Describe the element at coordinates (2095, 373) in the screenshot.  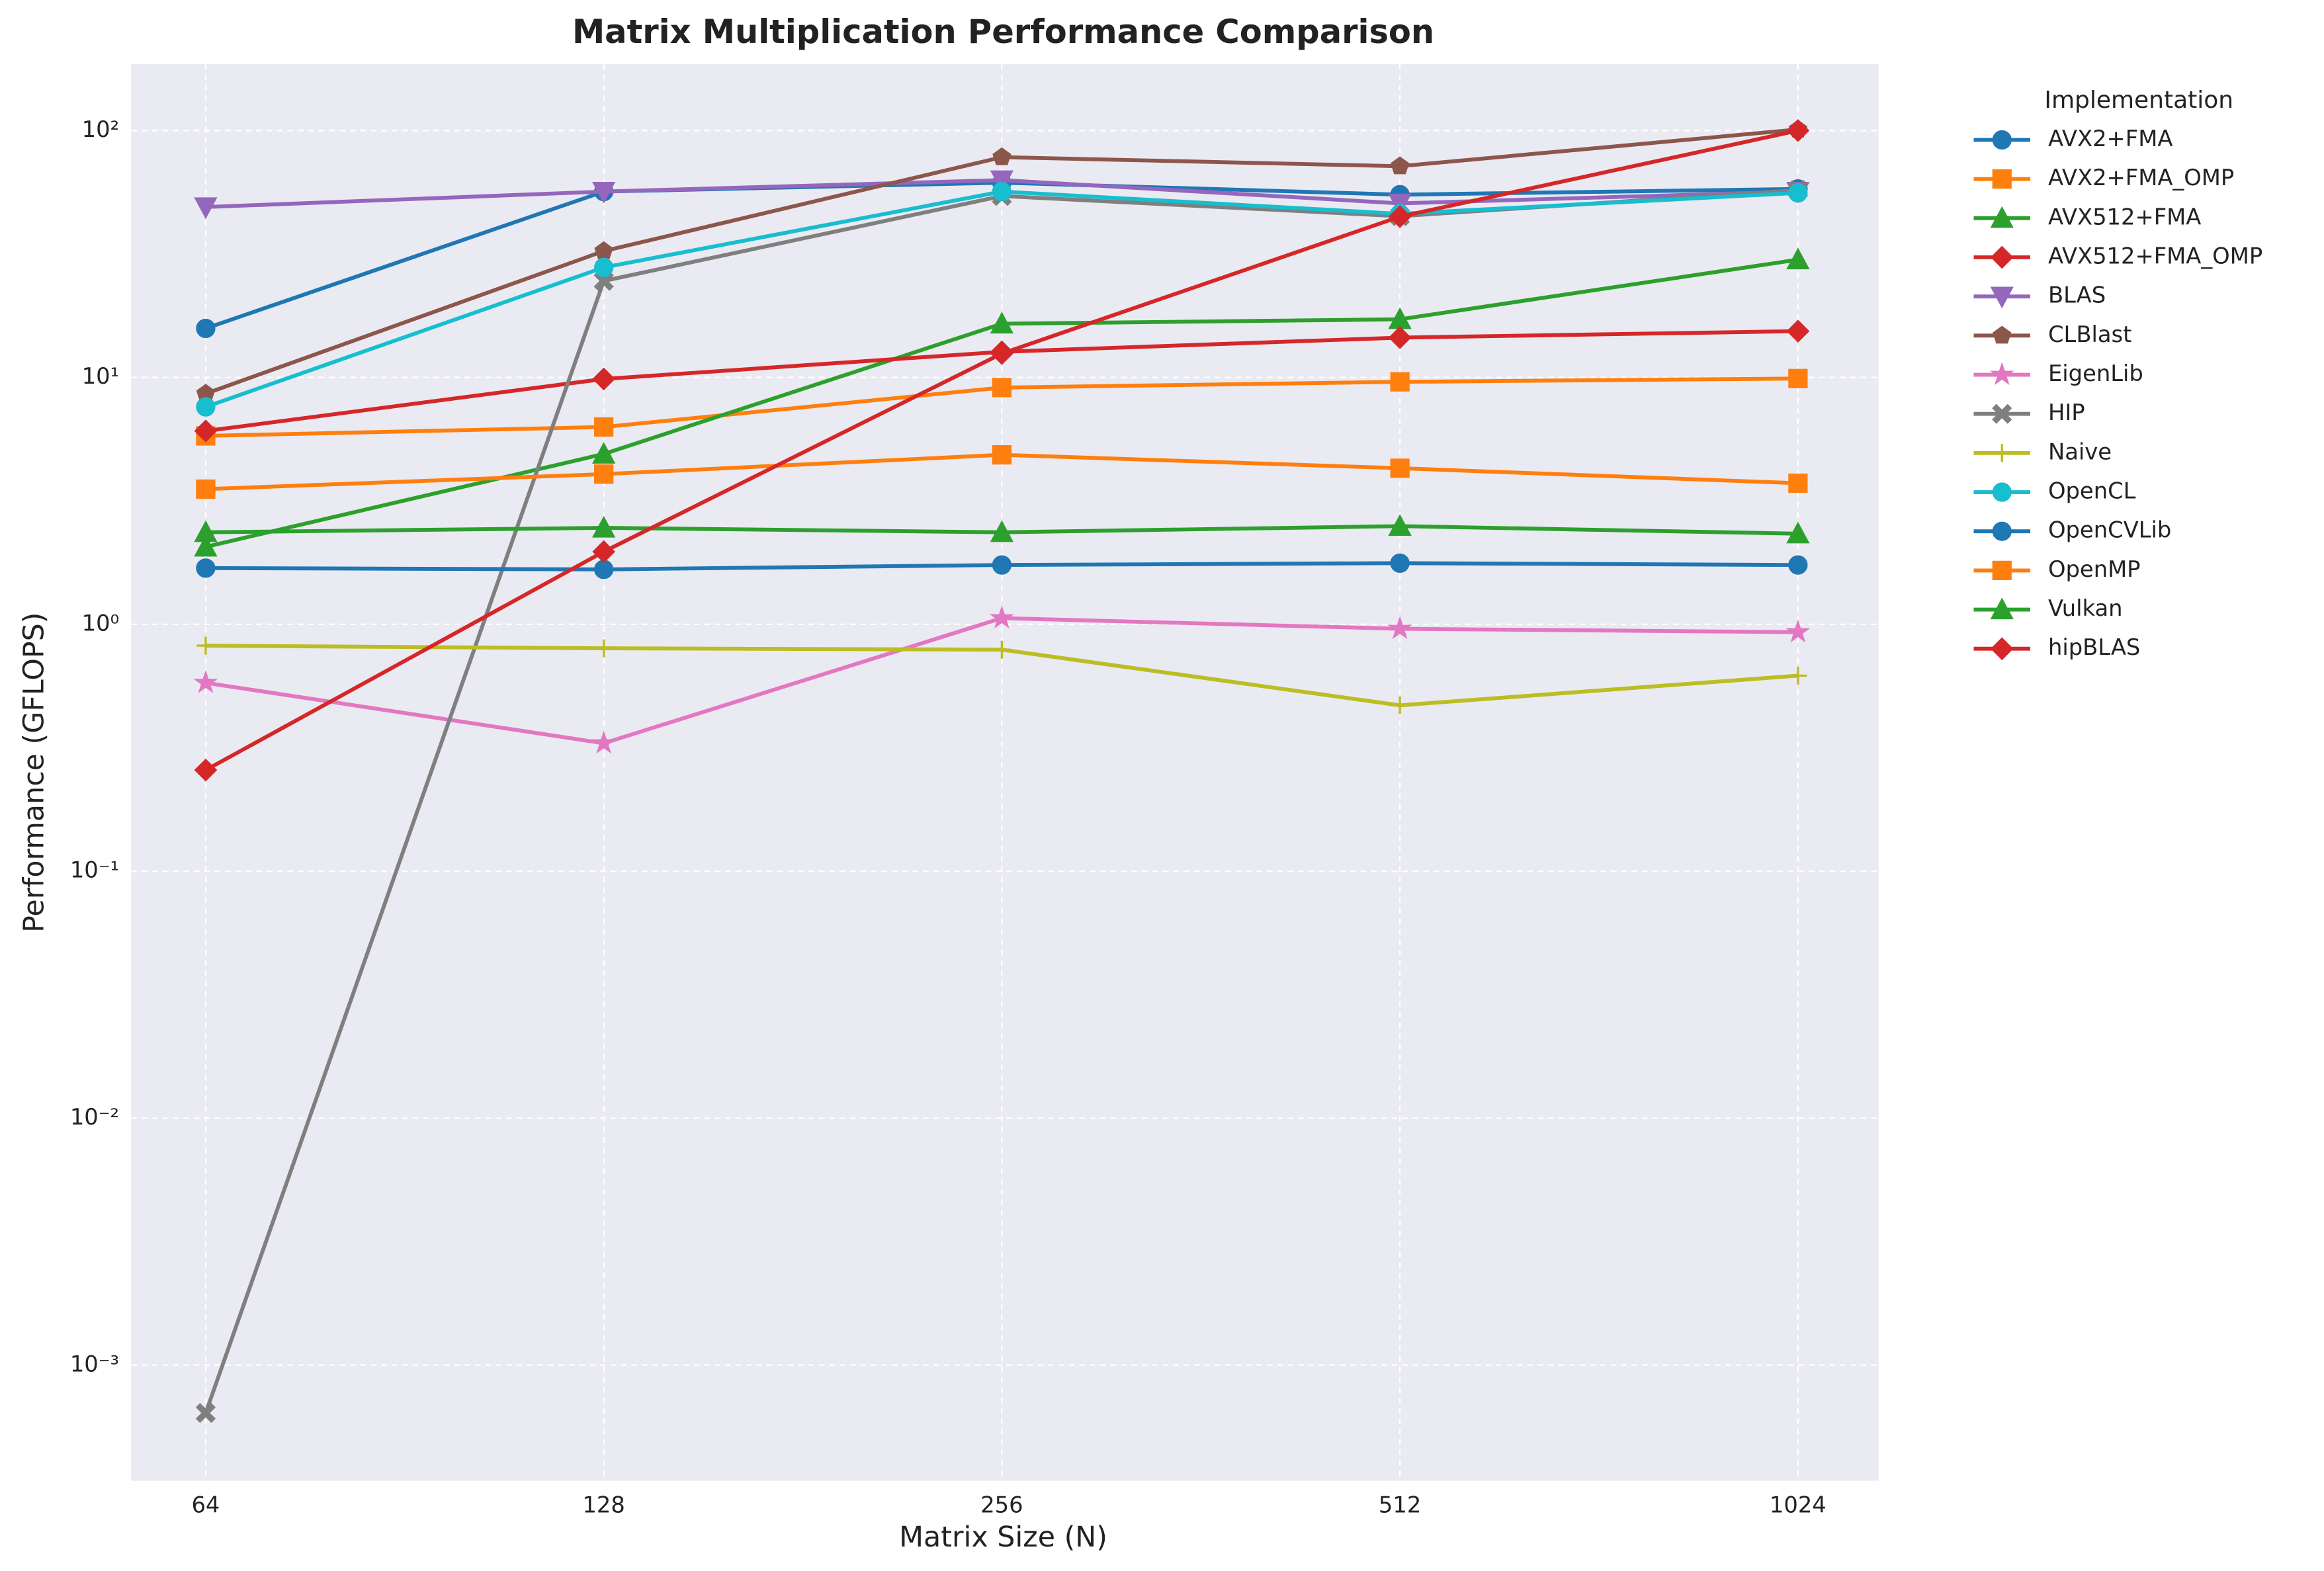
I see `legend-label: EigenLib` at that location.